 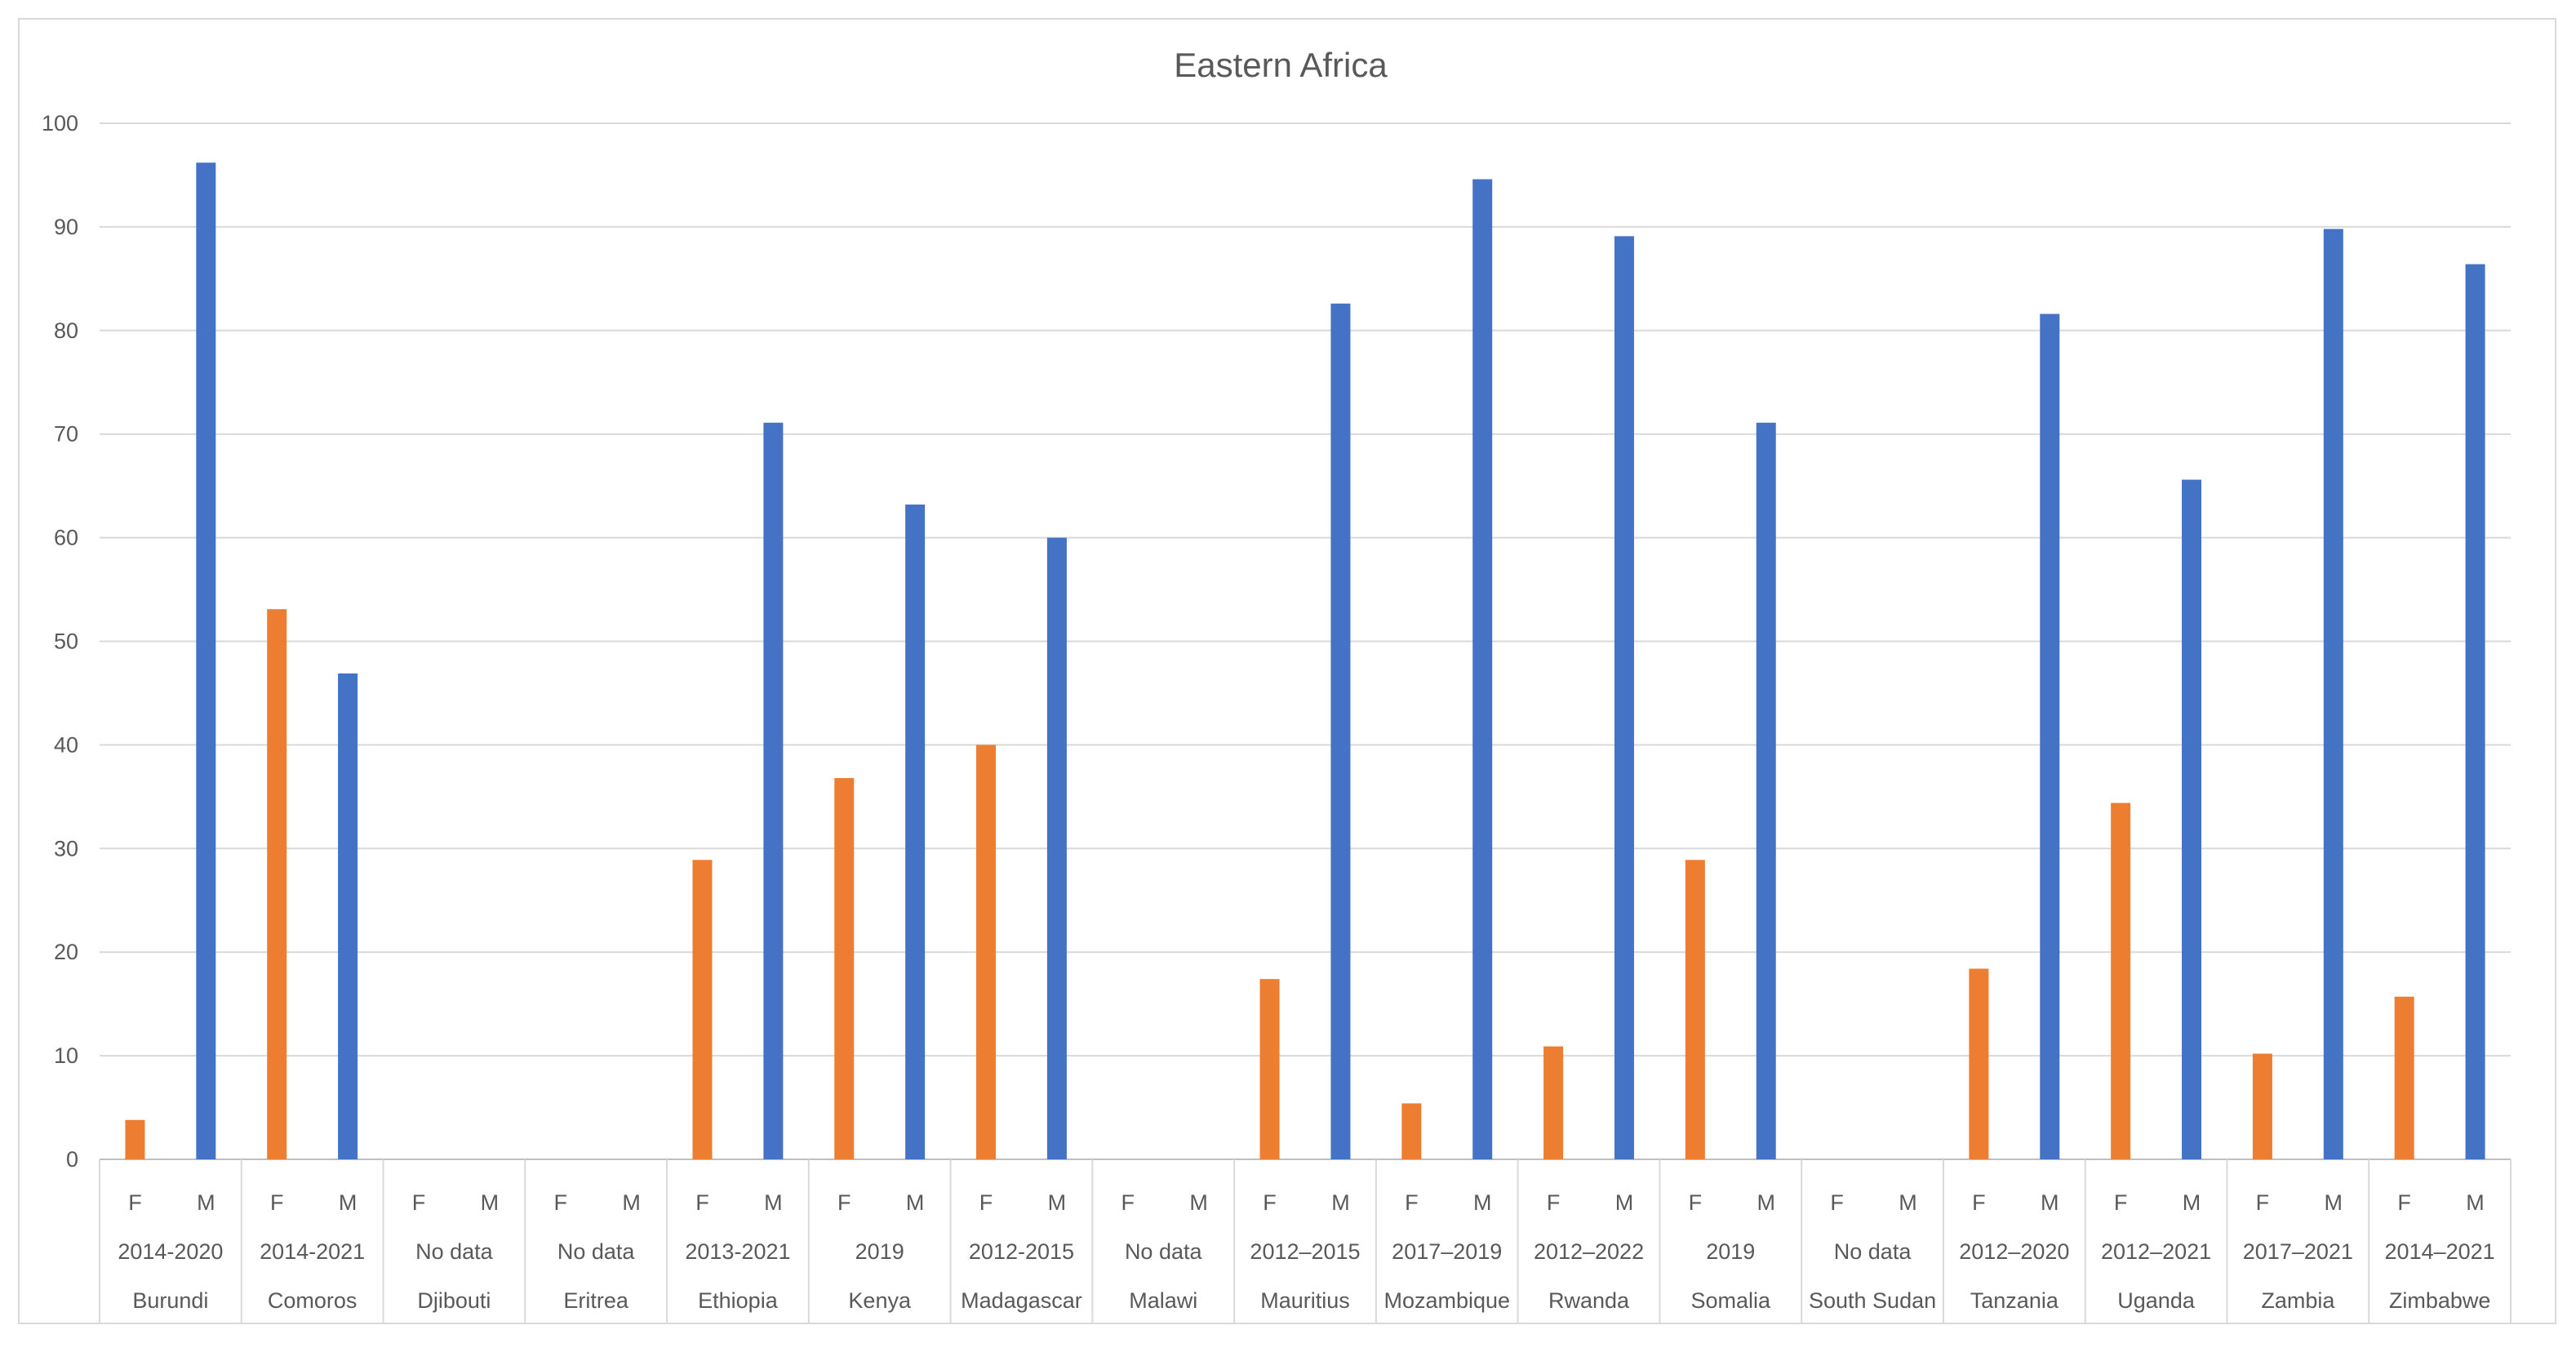 I want to click on bar-M-zambia, so click(x=2333, y=694).